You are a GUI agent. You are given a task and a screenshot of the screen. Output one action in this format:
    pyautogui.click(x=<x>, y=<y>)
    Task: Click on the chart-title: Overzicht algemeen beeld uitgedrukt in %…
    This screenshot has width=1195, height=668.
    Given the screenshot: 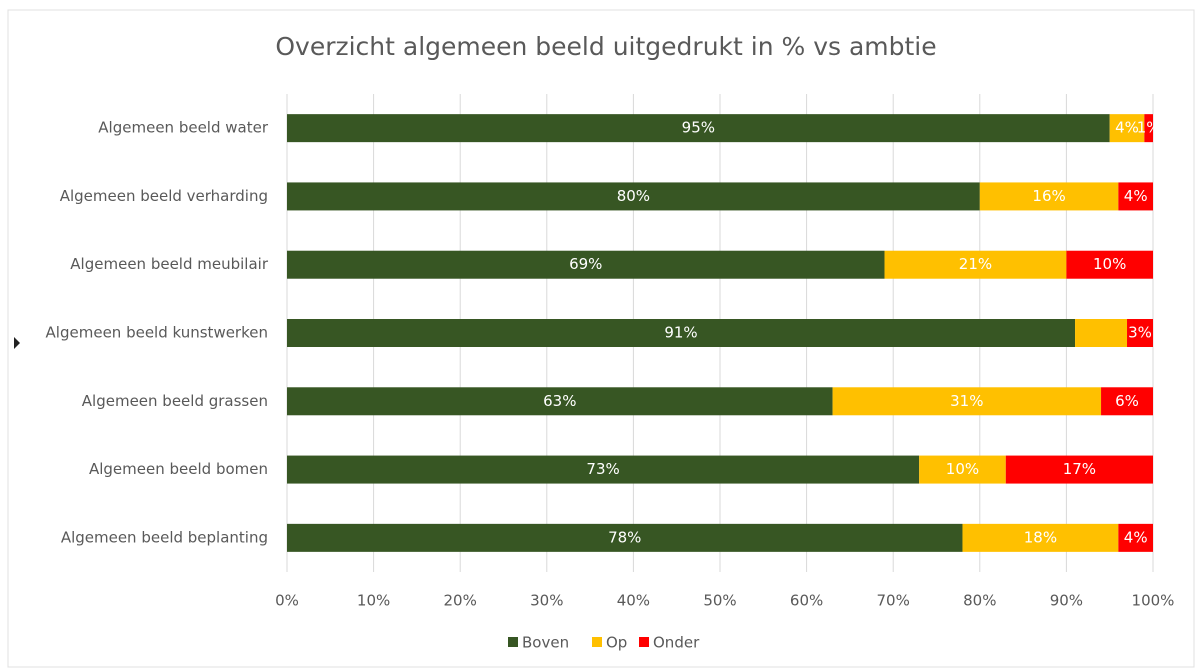 What is the action you would take?
    pyautogui.click(x=605, y=46)
    